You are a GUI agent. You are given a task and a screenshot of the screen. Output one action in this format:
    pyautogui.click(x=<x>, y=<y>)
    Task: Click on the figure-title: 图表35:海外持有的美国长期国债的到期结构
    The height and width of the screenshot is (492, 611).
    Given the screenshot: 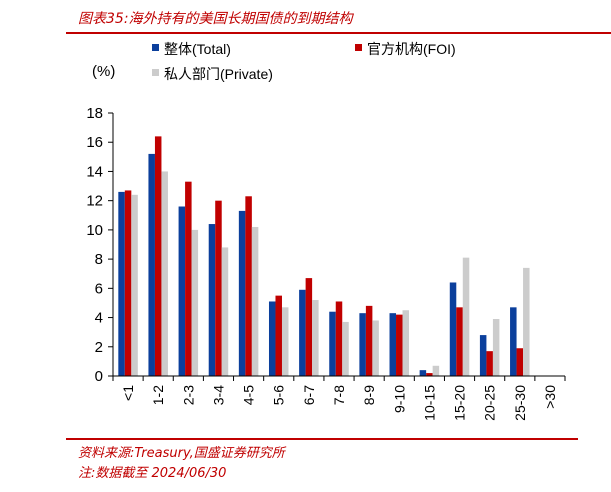 What is the action you would take?
    pyautogui.click(x=215, y=19)
    